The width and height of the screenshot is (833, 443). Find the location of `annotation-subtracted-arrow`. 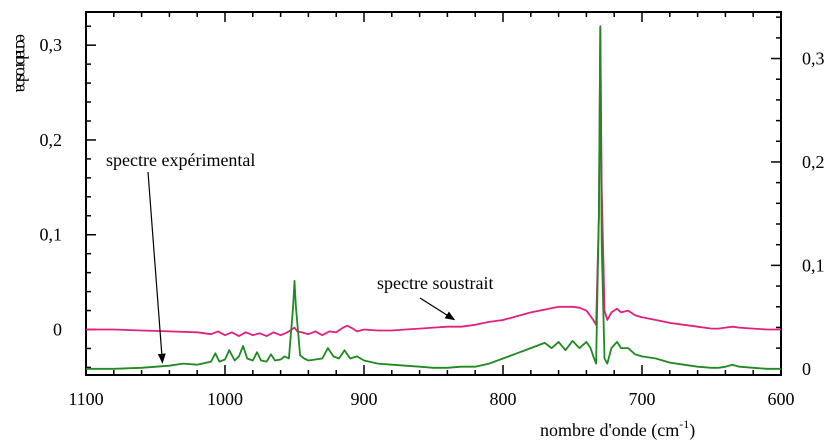

annotation-subtracted-arrow is located at coordinates (437, 309).